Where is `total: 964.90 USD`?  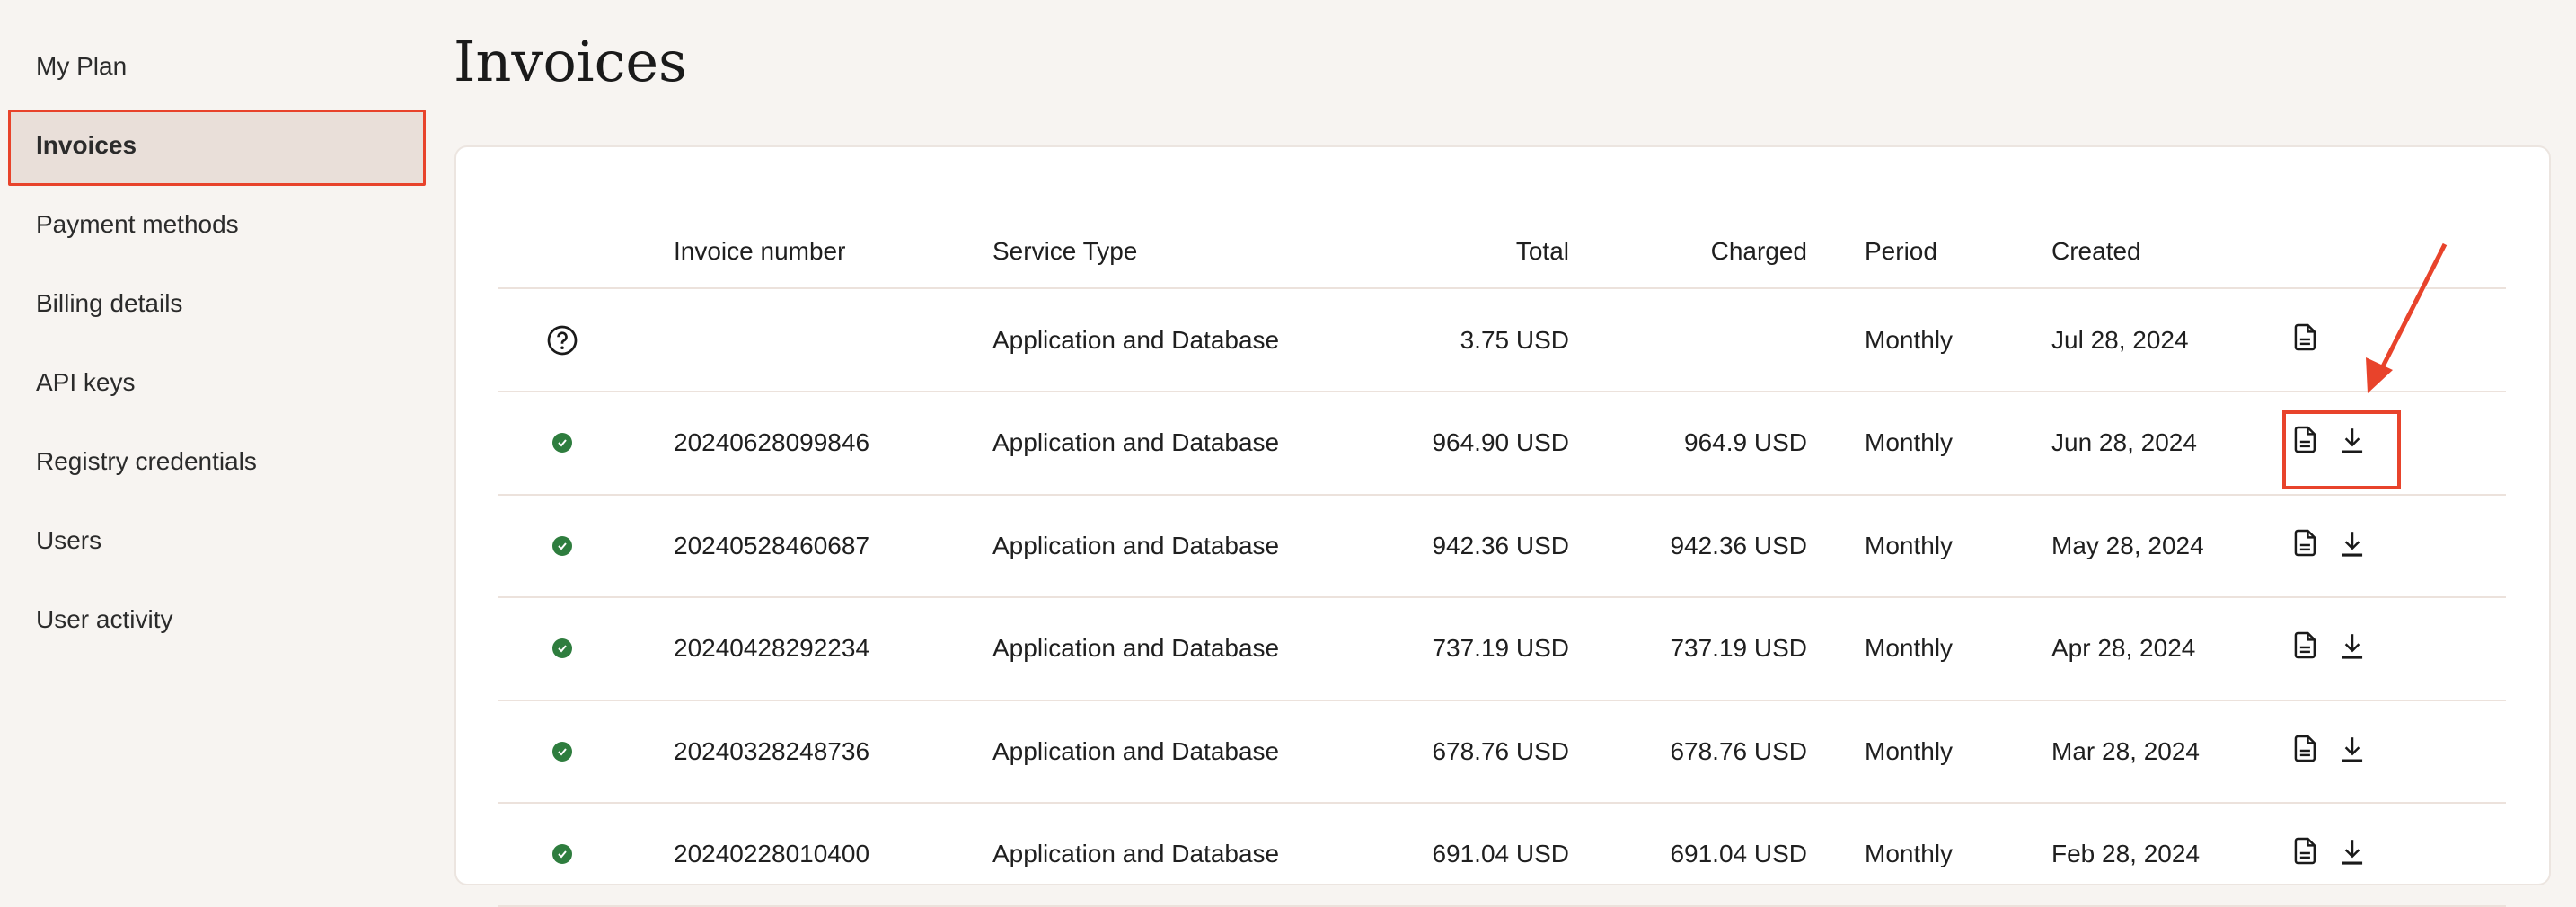
total: 964.90 USD is located at coordinates (1500, 442).